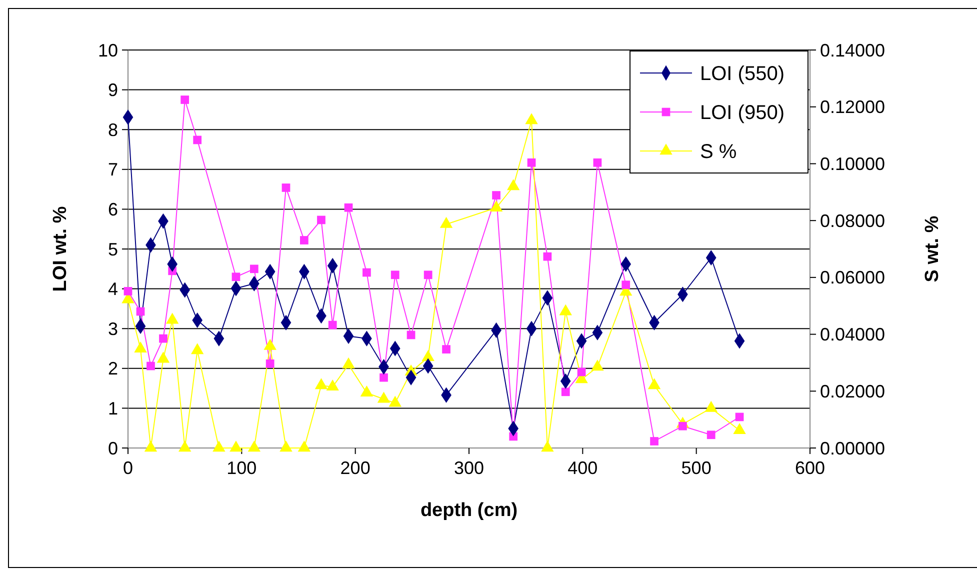 Image resolution: width=977 pixels, height=570 pixels. What do you see at coordinates (742, 74) in the screenshot?
I see `legend-label: LOI (550)` at bounding box center [742, 74].